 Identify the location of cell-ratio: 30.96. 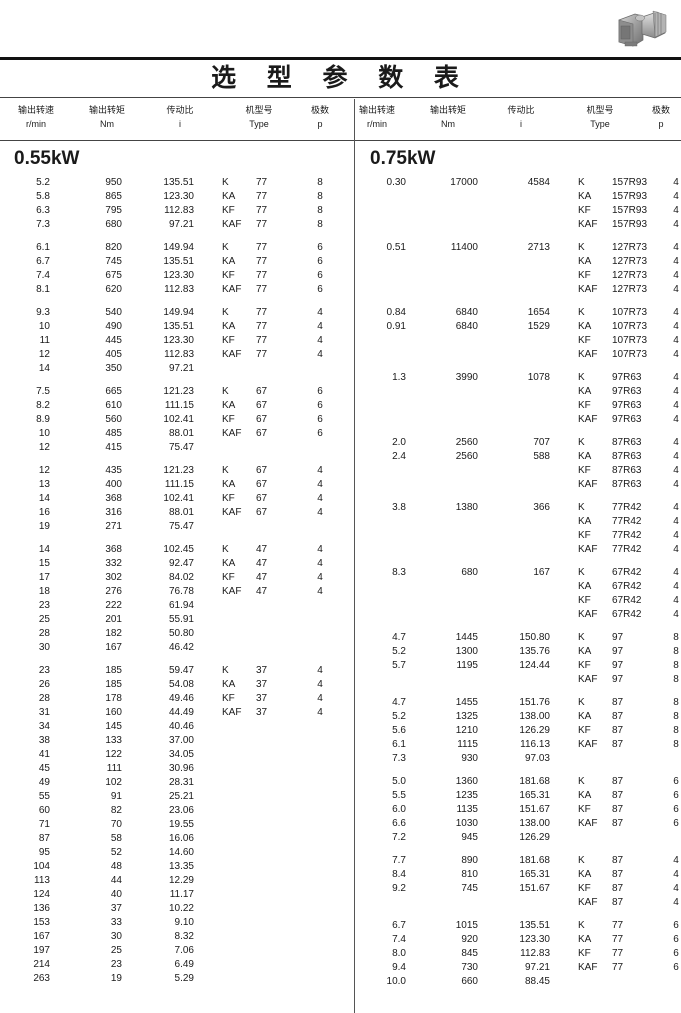
(181, 768).